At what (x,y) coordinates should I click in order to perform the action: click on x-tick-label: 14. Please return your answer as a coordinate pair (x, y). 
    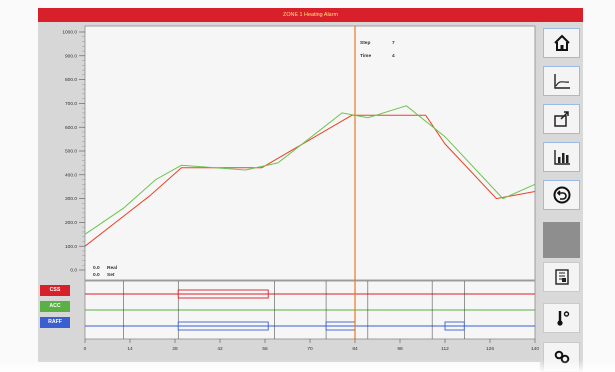
    Looking at the image, I should click on (130, 349).